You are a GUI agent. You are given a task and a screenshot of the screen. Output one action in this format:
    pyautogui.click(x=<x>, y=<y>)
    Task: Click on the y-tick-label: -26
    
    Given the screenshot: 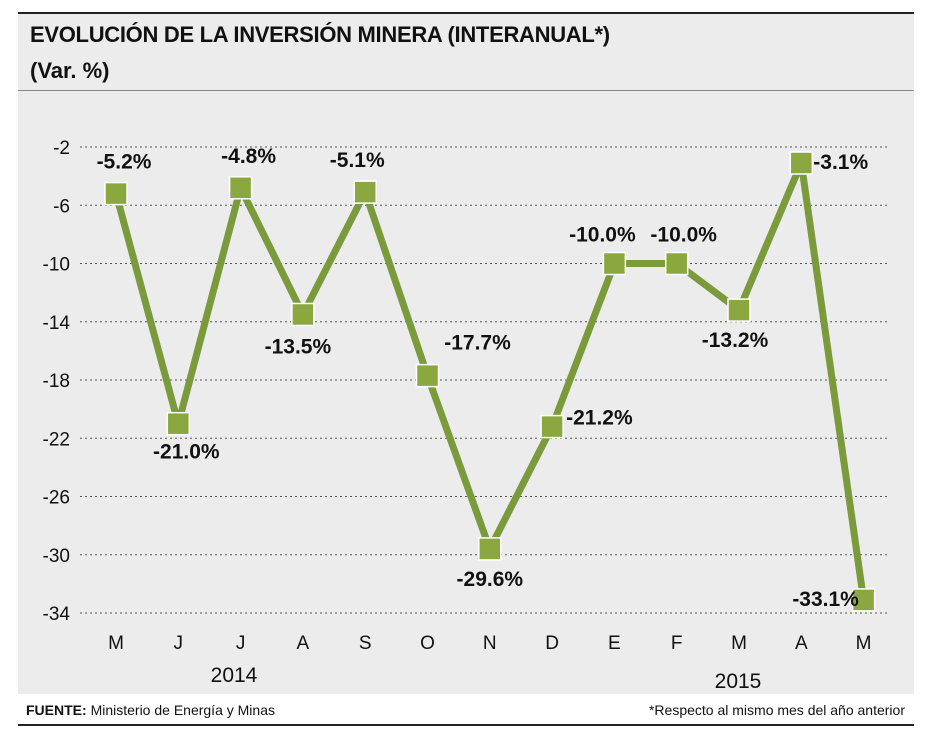 What is the action you would take?
    pyautogui.click(x=56, y=498)
    